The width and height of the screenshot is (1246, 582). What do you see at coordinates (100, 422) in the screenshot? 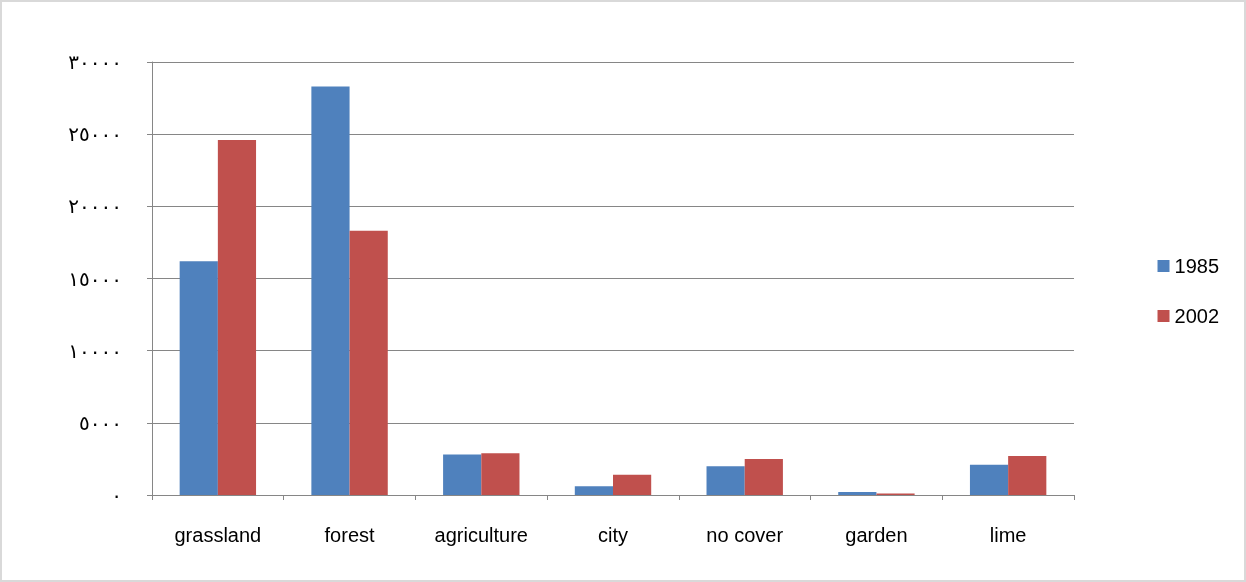
I see `y-tick-label: ٥٠٠٠` at bounding box center [100, 422].